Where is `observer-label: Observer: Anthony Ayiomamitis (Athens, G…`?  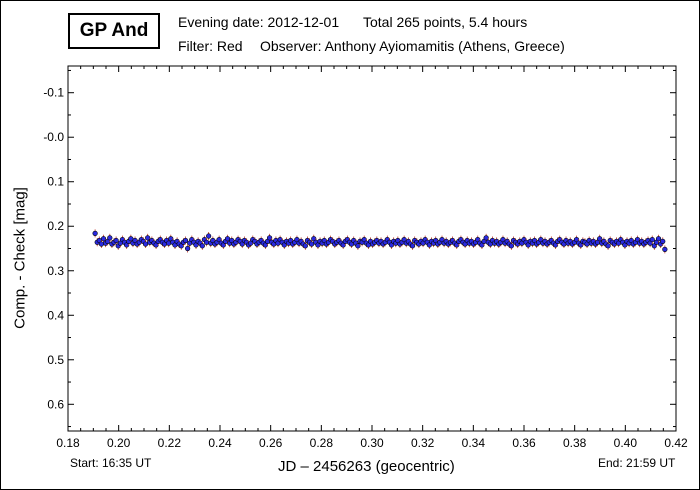
observer-label: Observer: Anthony Ayiomamitis (Athens, G… is located at coordinates (412, 46).